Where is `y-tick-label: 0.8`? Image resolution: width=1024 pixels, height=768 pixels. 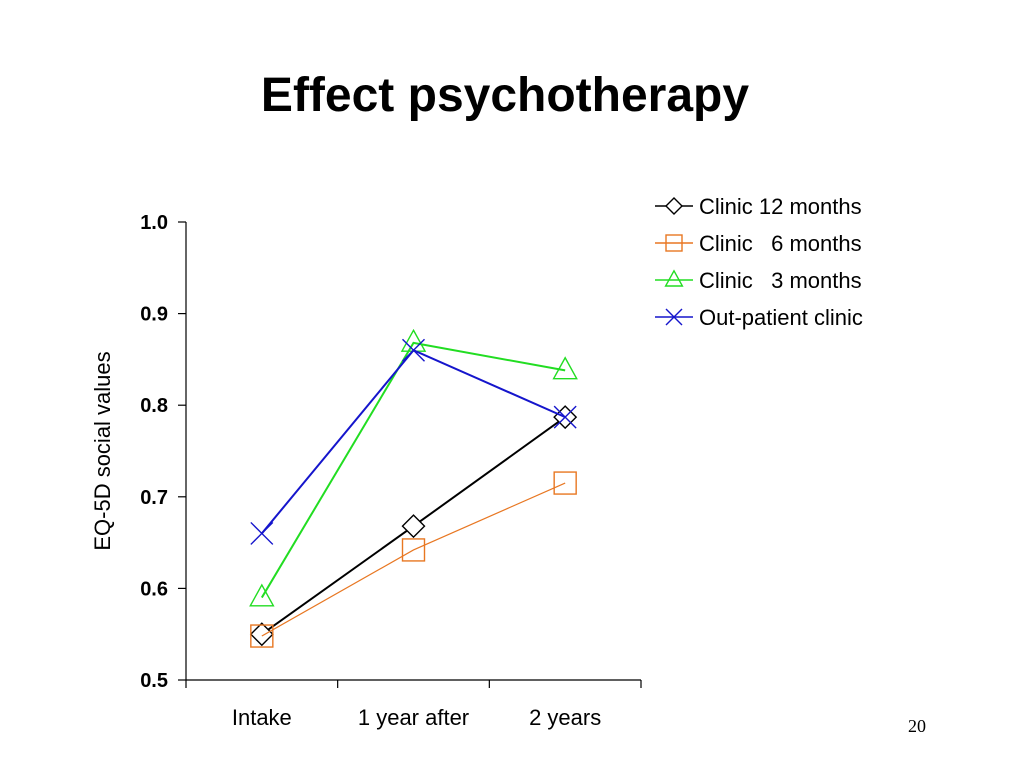 y-tick-label: 0.8 is located at coordinates (154, 406).